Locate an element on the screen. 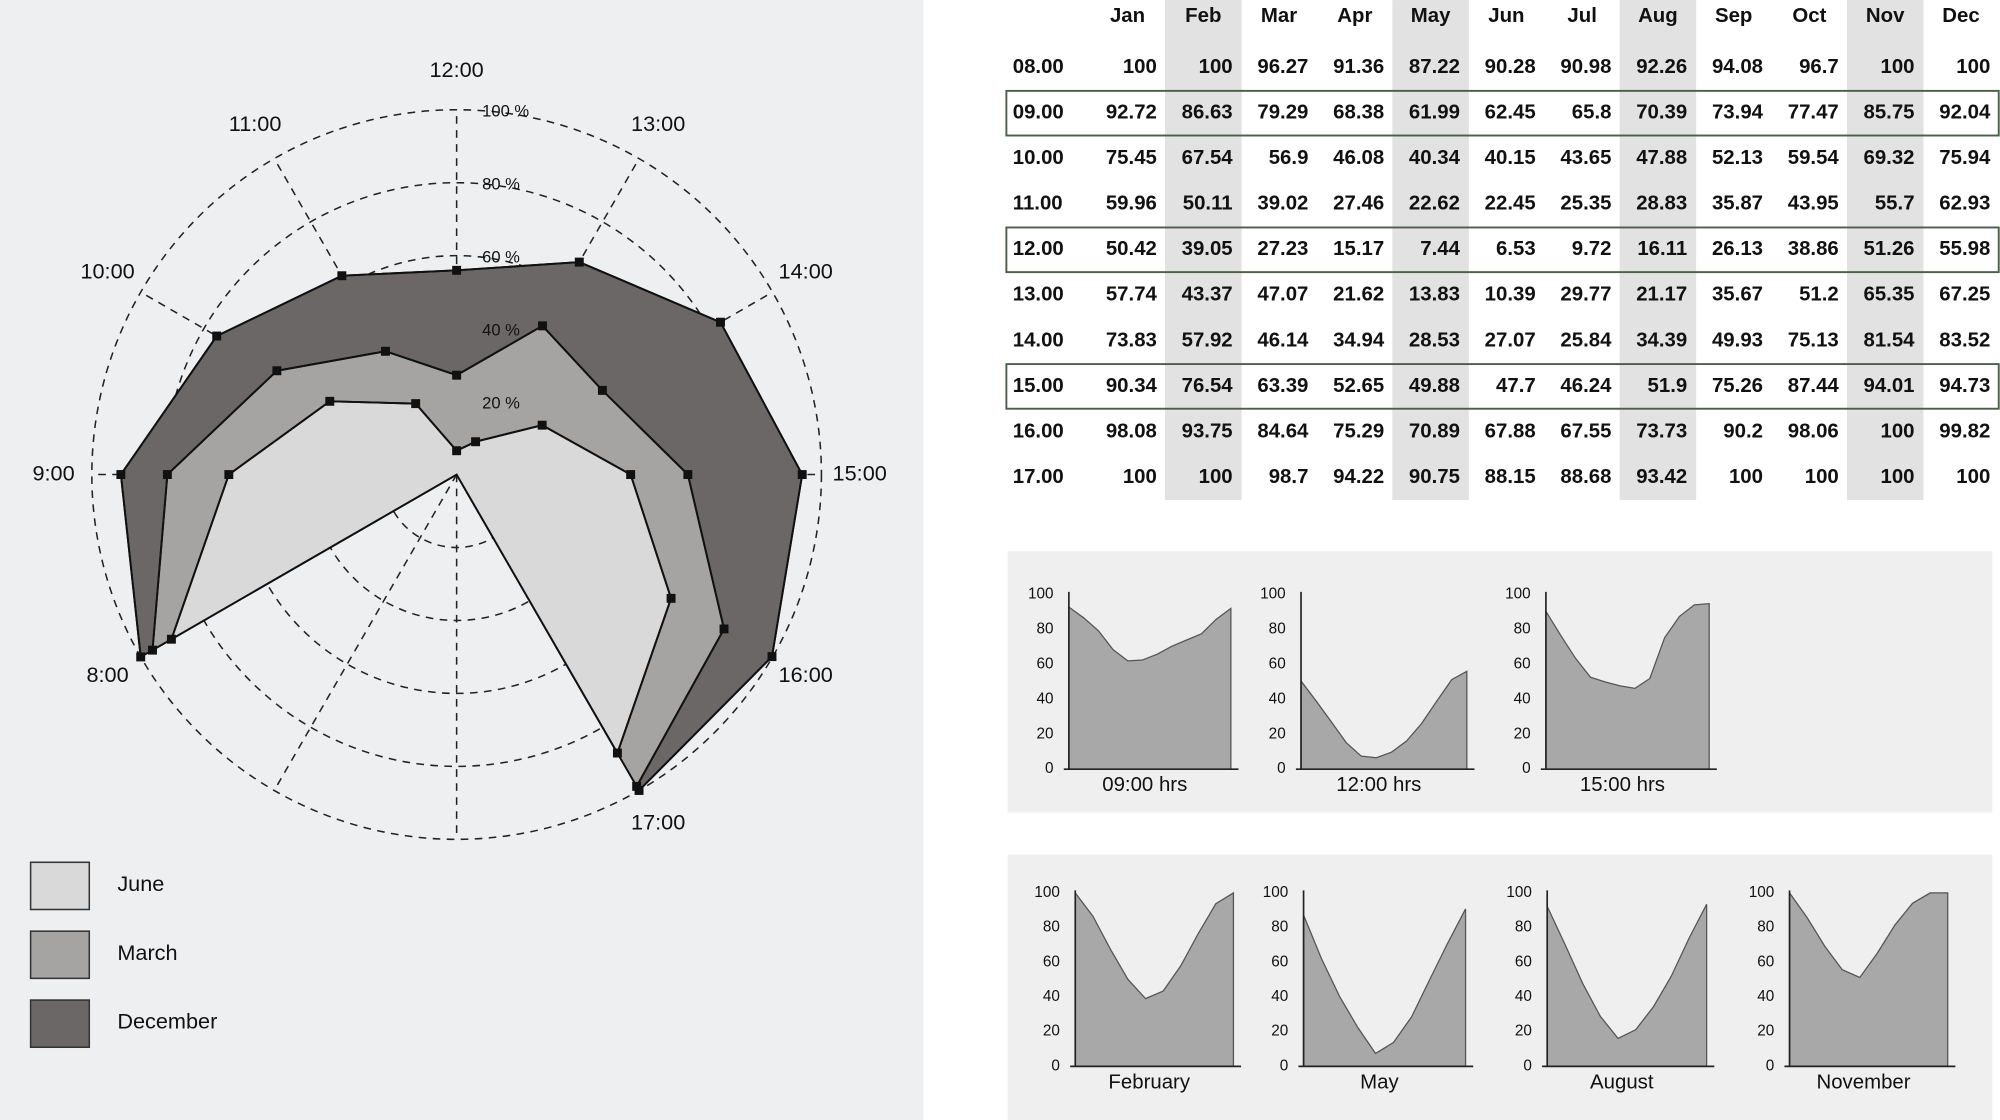  y-tick-label: 100 is located at coordinates (1762, 892).